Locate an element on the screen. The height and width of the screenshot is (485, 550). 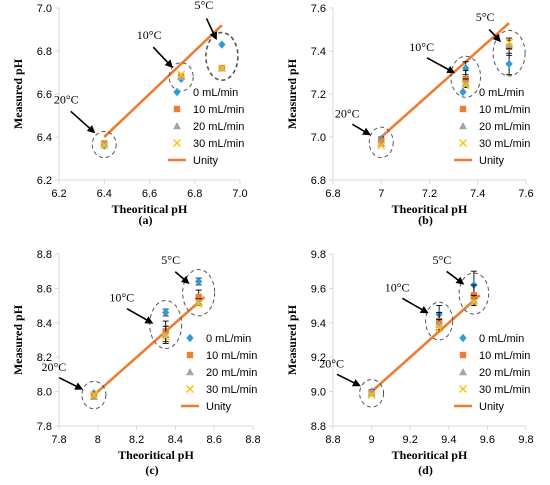
y-tick-label: 6.8 is located at coordinates (318, 181).